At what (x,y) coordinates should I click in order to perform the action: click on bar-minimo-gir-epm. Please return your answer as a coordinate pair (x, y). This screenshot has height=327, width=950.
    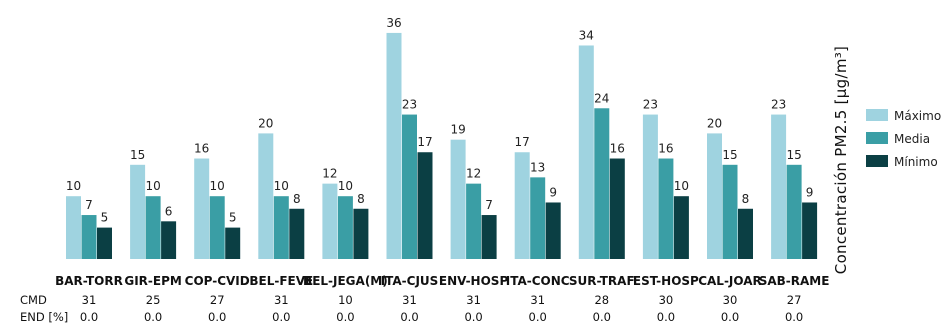
    Looking at the image, I should click on (169, 240).